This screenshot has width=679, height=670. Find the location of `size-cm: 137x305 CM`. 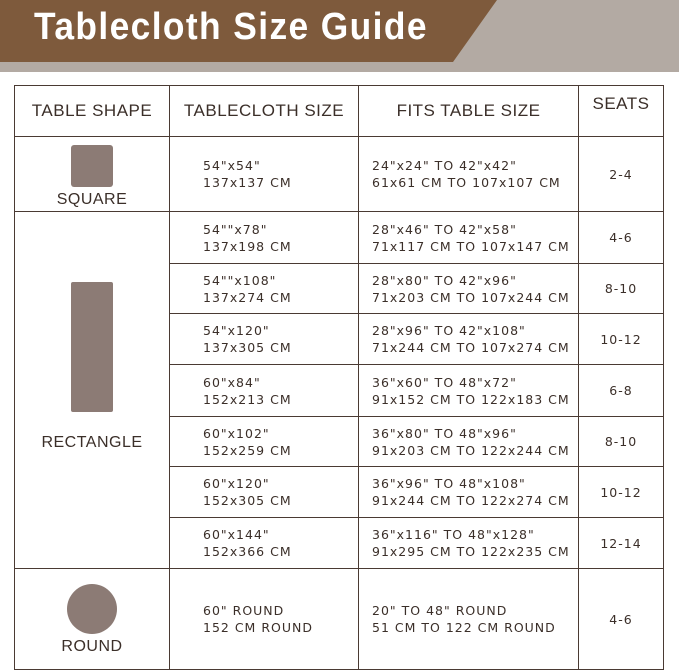

size-cm: 137x305 CM is located at coordinates (247, 347).